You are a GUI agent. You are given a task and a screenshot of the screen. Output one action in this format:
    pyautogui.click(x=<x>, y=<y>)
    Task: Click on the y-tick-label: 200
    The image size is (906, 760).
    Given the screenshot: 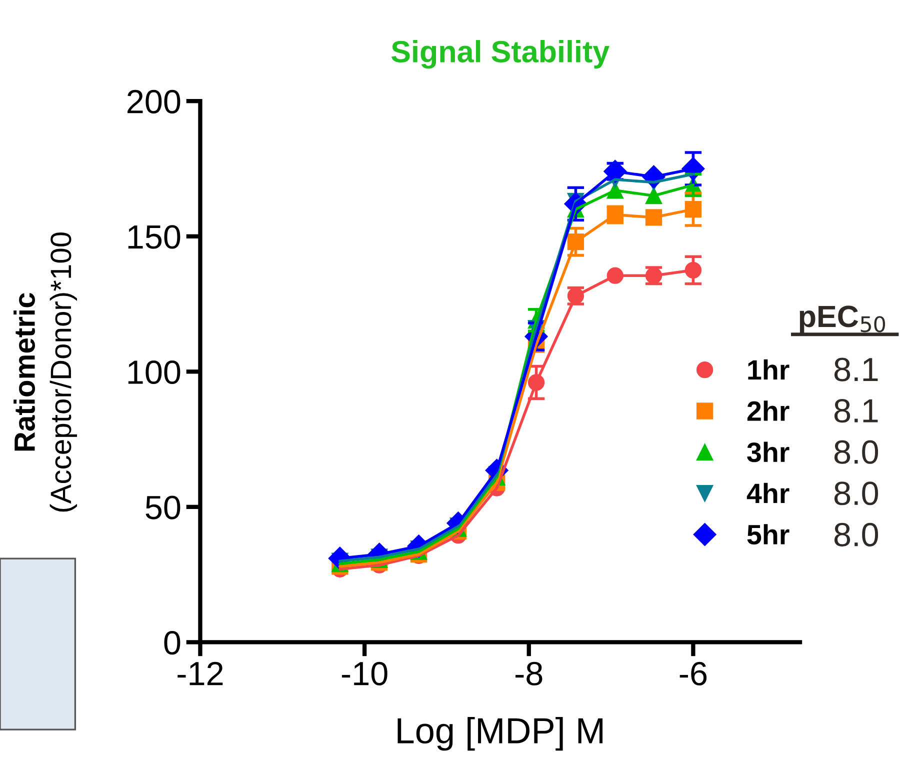 What is the action you would take?
    pyautogui.click(x=154, y=102)
    